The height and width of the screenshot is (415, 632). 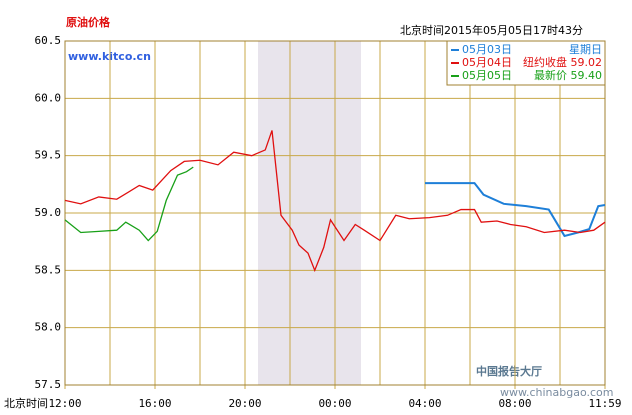 What do you see at coordinates (487, 75) in the screenshot?
I see `legend-label: 05月05日` at bounding box center [487, 75].